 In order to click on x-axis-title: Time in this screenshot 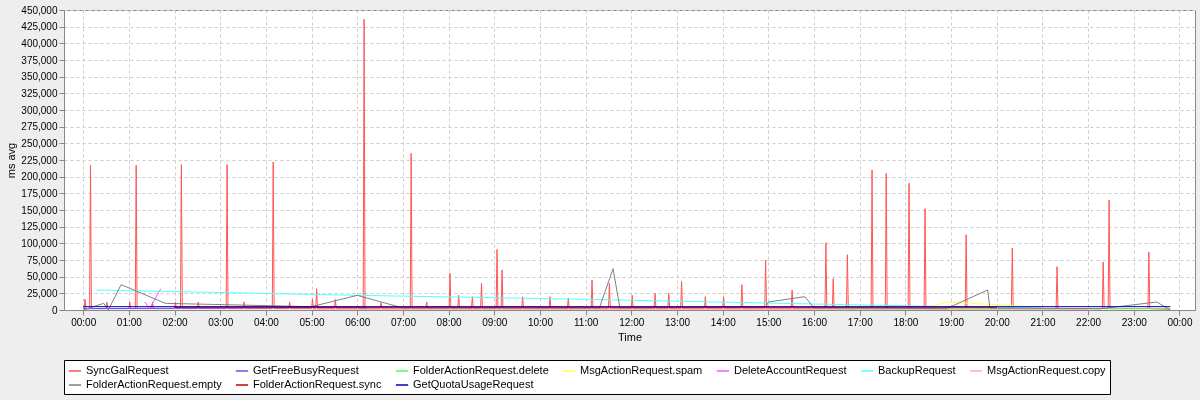, I will do `click(630, 336)`.